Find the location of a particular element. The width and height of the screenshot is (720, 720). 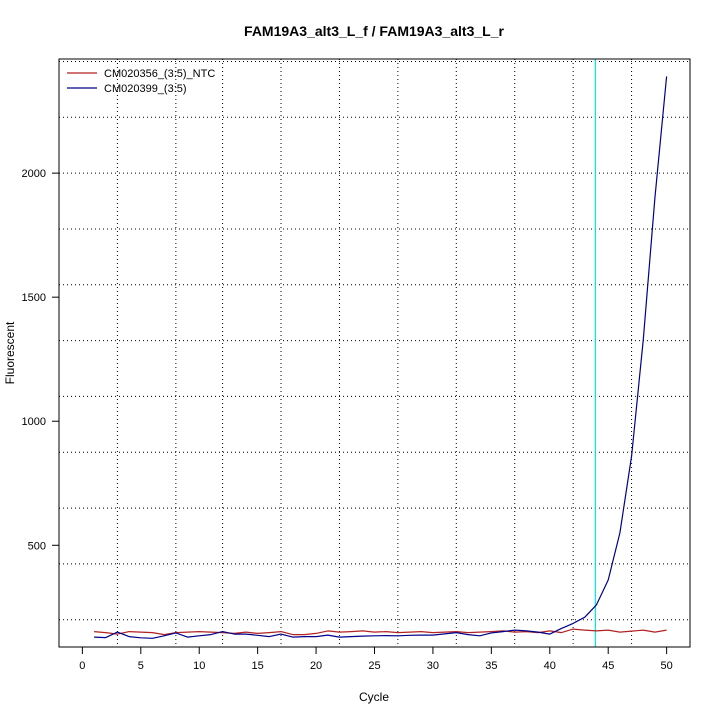

chart-title: FAM19A3_alt3_L_f / FAM19A3_alt3_L_r is located at coordinates (374, 31).